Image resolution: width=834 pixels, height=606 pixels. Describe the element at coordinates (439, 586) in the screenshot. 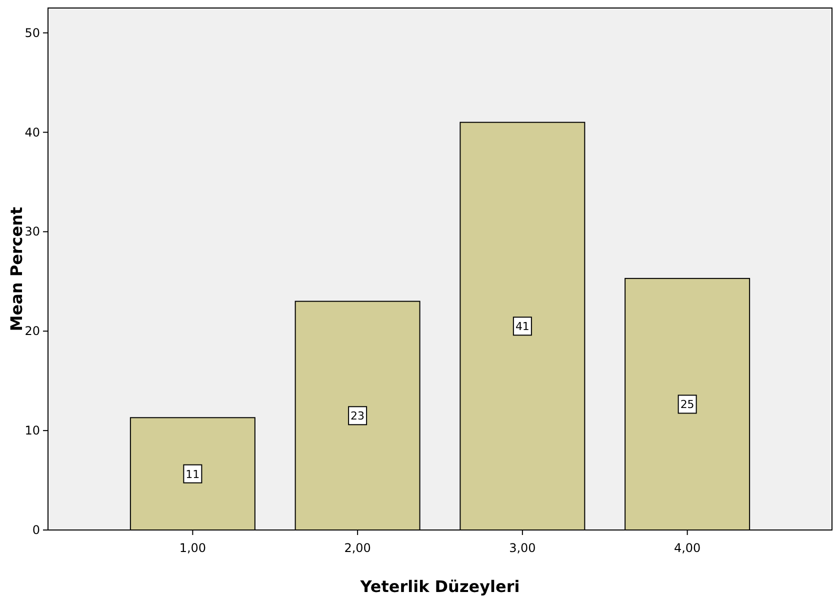

I see `x-axis-title: Yeterlik Düzeyleri` at that location.